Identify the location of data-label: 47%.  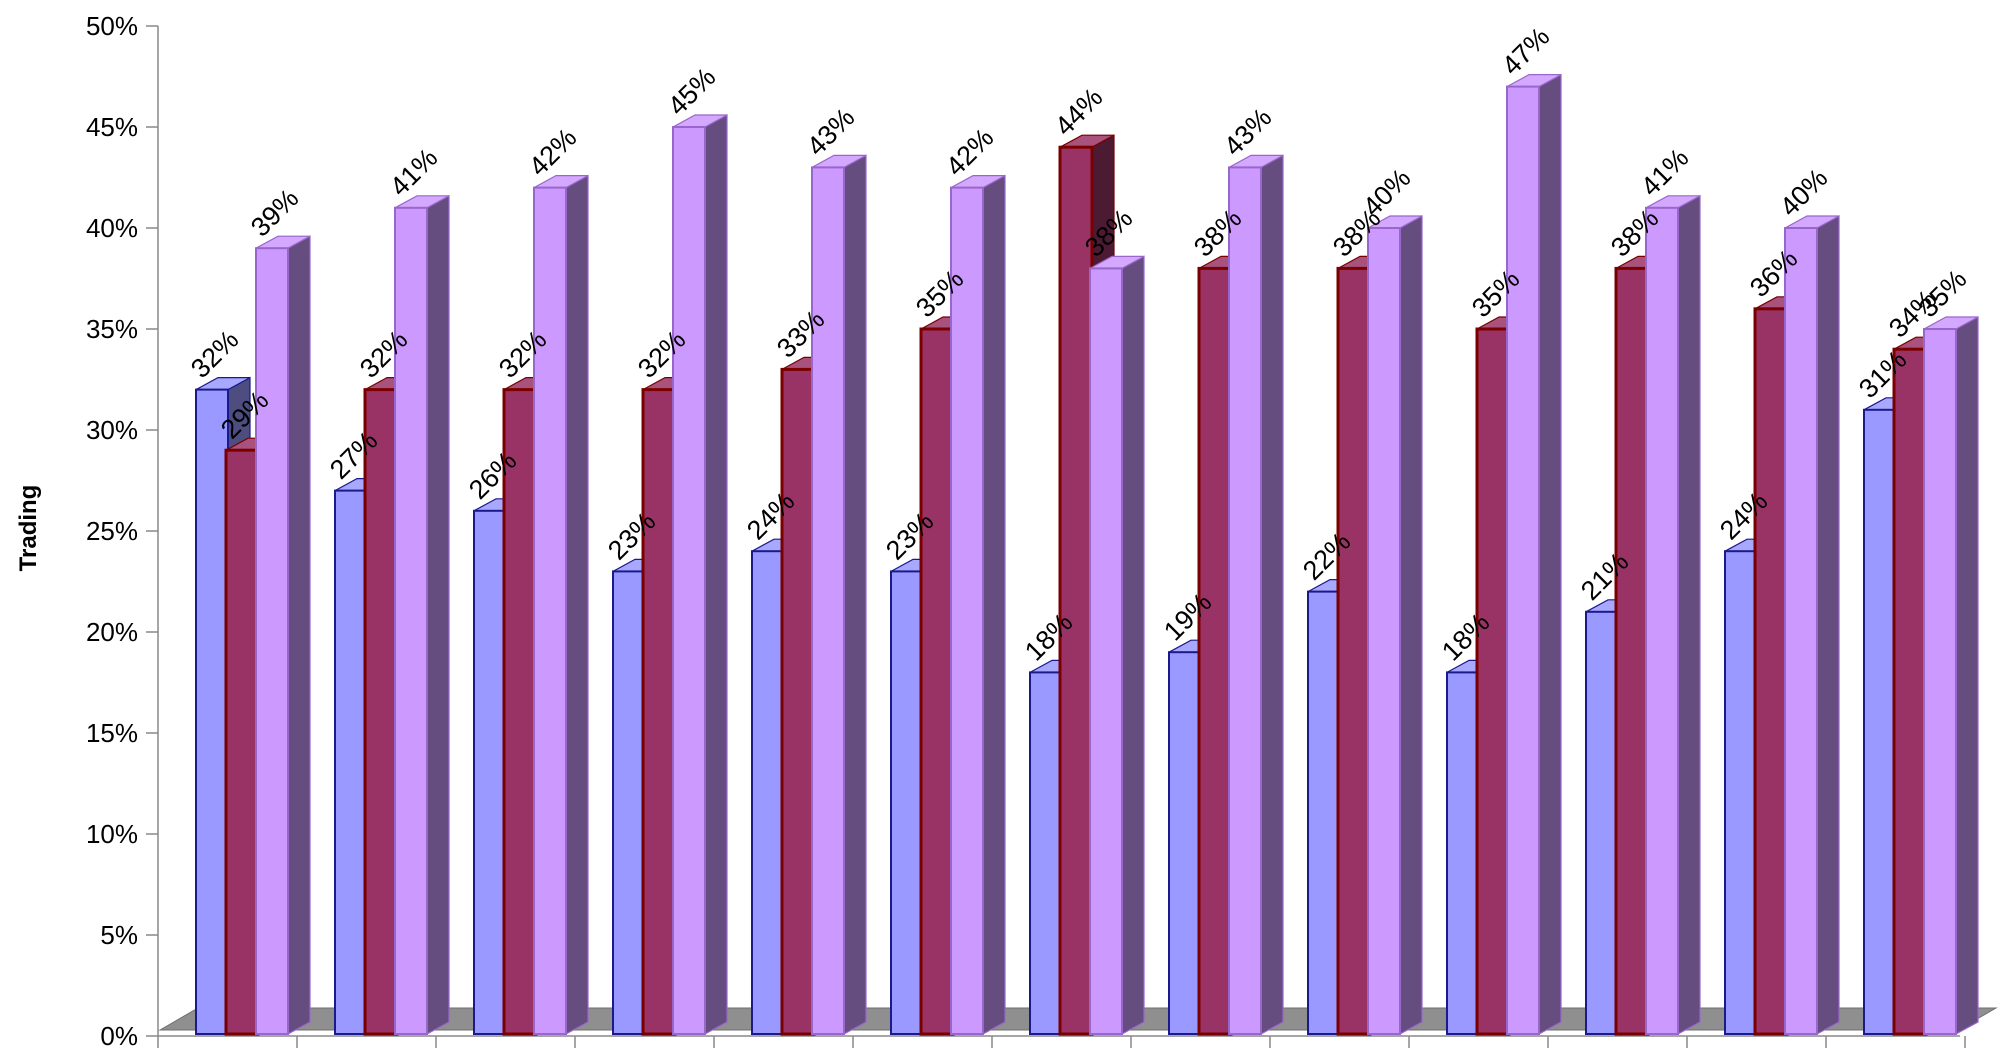
(1525, 50).